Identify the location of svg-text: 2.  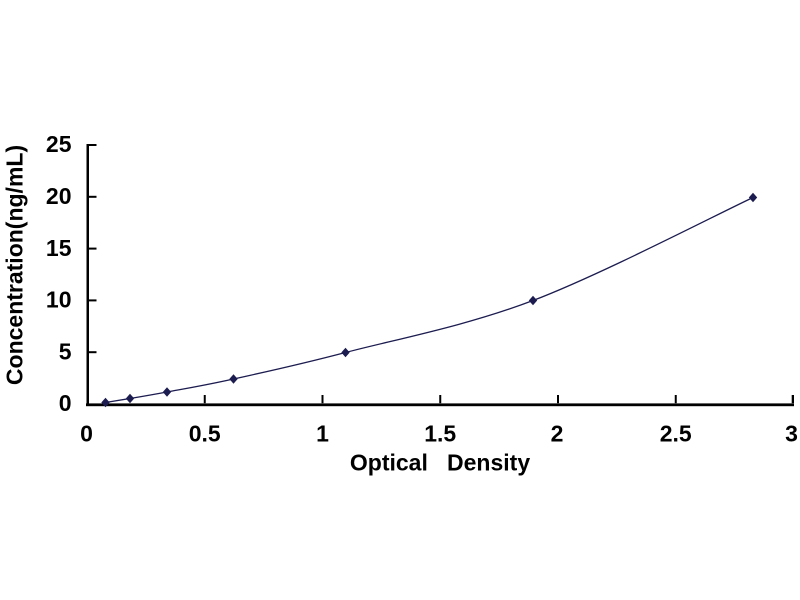
(557, 434).